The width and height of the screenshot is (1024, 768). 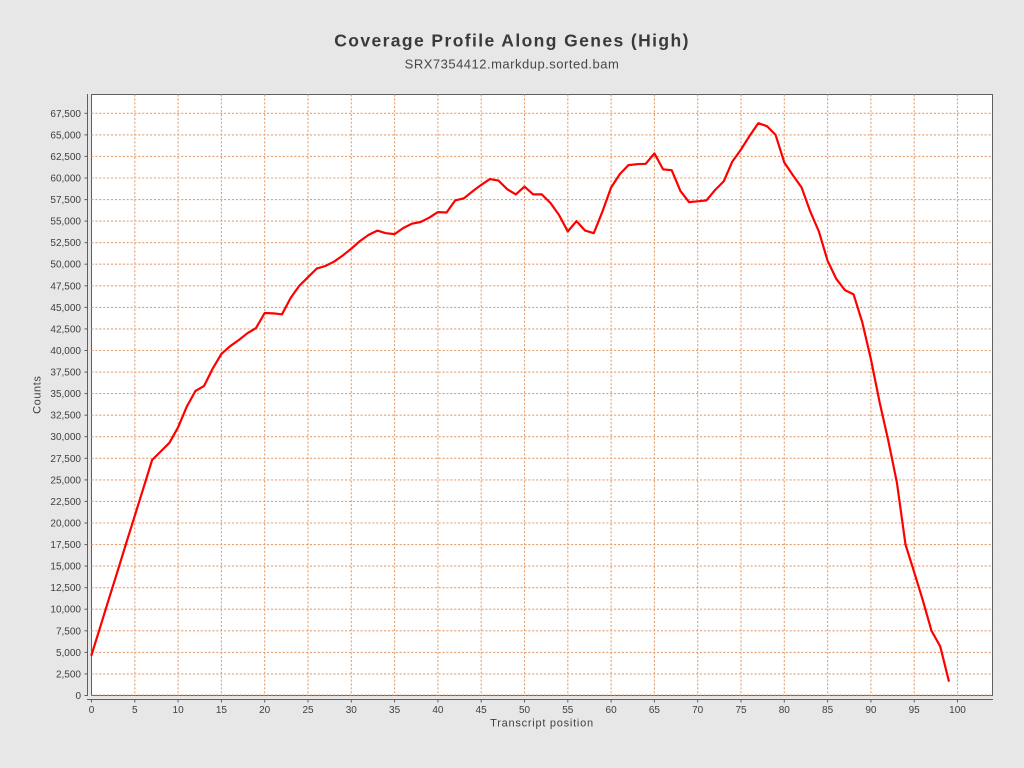 I want to click on svg-text: 62,500, so click(x=65, y=157).